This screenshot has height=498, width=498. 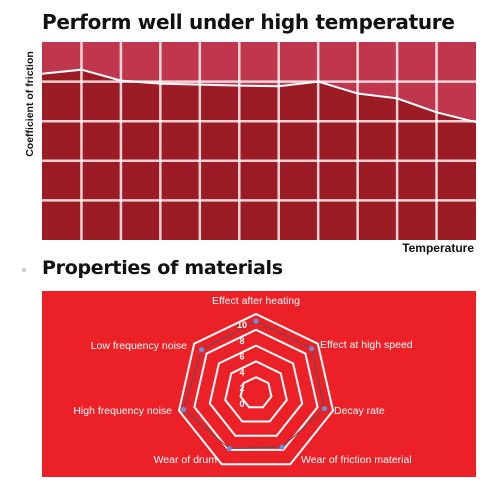 What do you see at coordinates (162, 268) in the screenshot?
I see `radar-chart-title: Properties of materials` at bounding box center [162, 268].